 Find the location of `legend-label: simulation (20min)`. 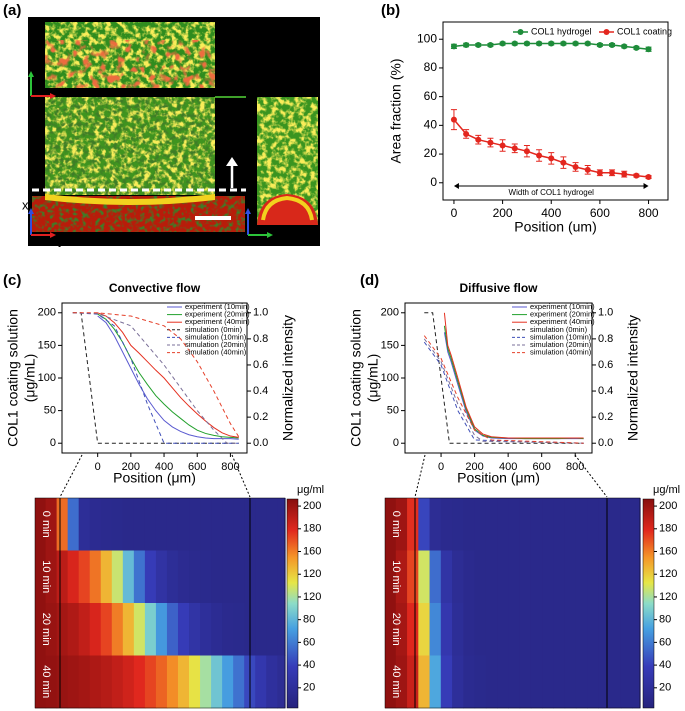

legend-label: simulation (20min) is located at coordinates (561, 344).